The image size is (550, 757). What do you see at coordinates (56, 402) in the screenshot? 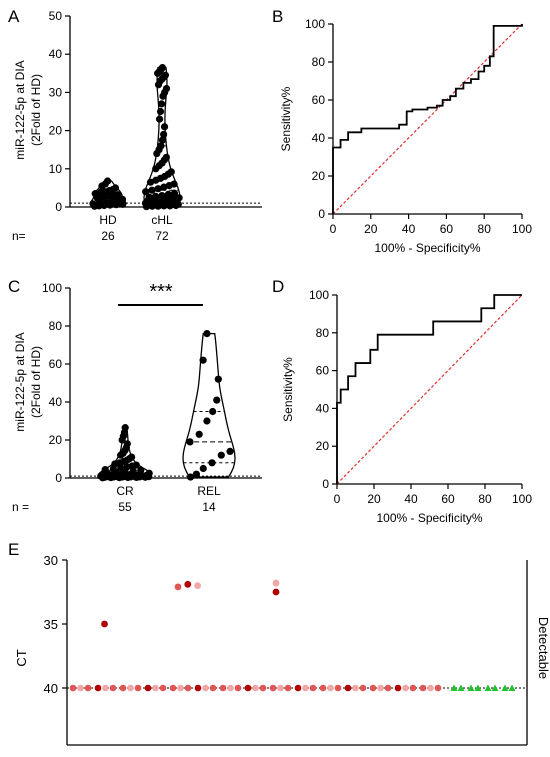
I see `panel-c-ytick-label: 40` at bounding box center [56, 402].